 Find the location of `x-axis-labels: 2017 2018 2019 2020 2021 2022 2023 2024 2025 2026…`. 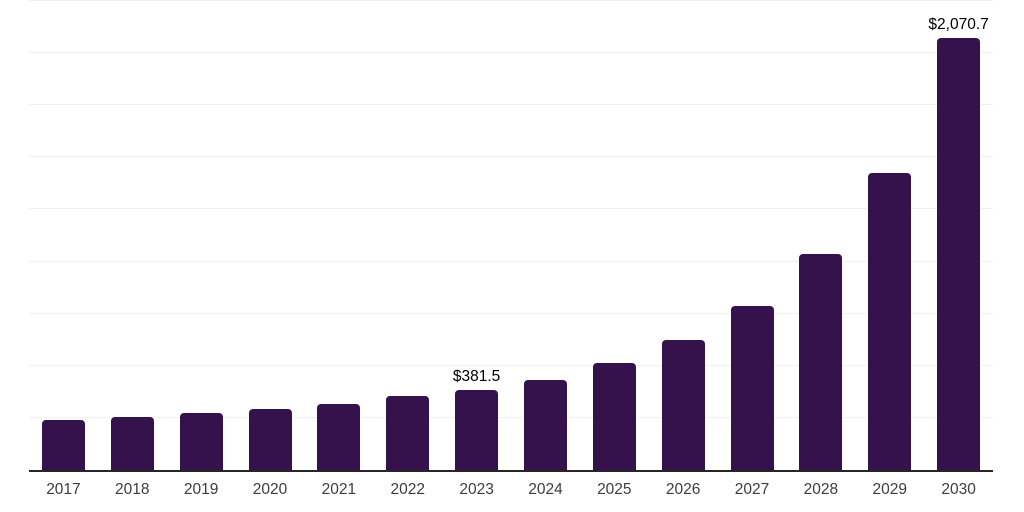

x-axis-labels: 2017 2018 2019 2020 2021 2022 2023 2024 2025 2026… is located at coordinates (511, 490).